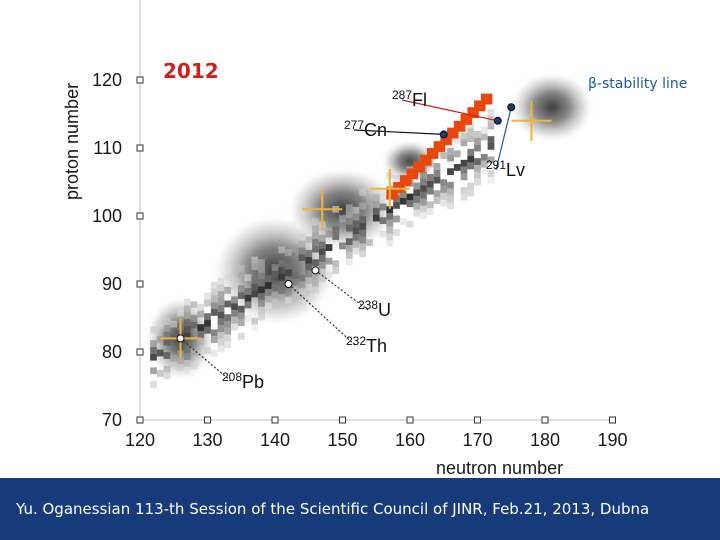 This screenshot has height=540, width=720. What do you see at coordinates (409, 99) in the screenshot?
I see `nuclide-label: 287Fl` at bounding box center [409, 99].